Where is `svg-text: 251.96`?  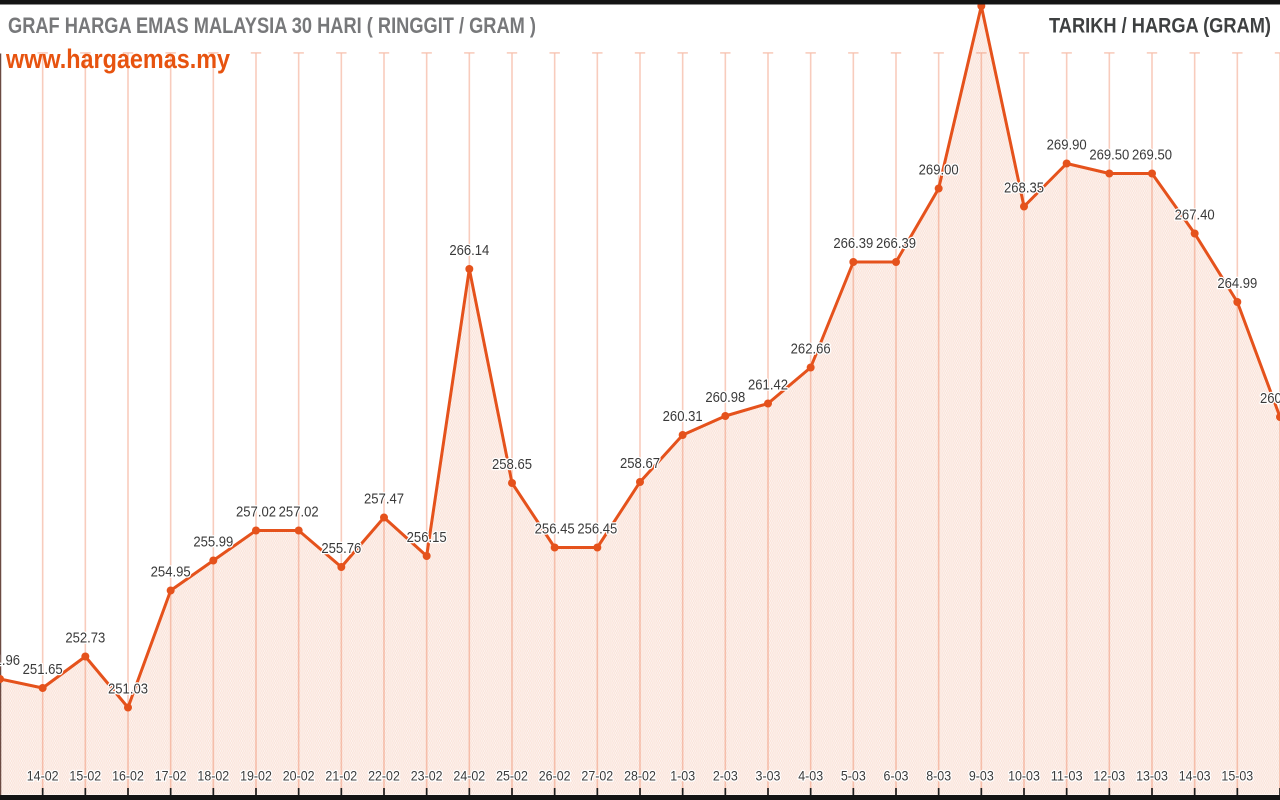 svg-text: 251.96 is located at coordinates (10, 661).